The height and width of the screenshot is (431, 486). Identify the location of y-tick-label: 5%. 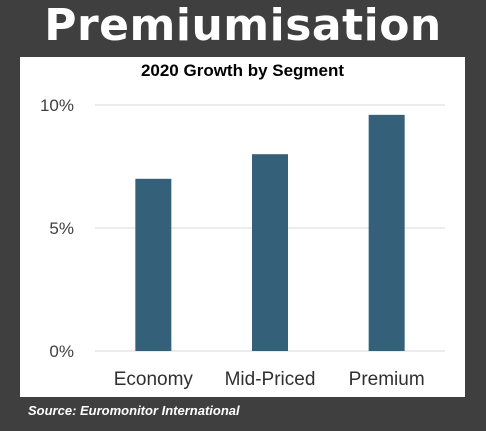
(61, 228).